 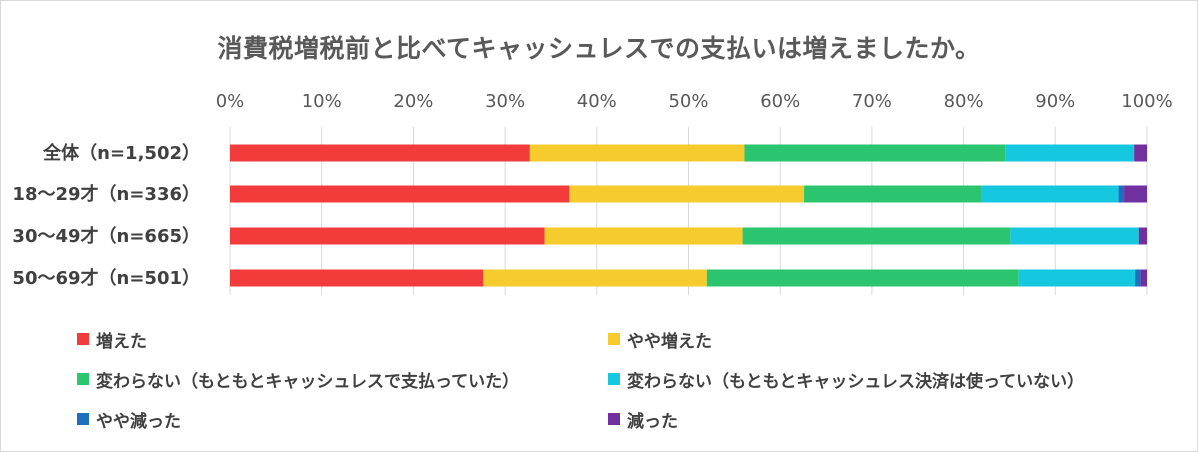 I want to click on x-tick-label: 20%, so click(x=413, y=101).